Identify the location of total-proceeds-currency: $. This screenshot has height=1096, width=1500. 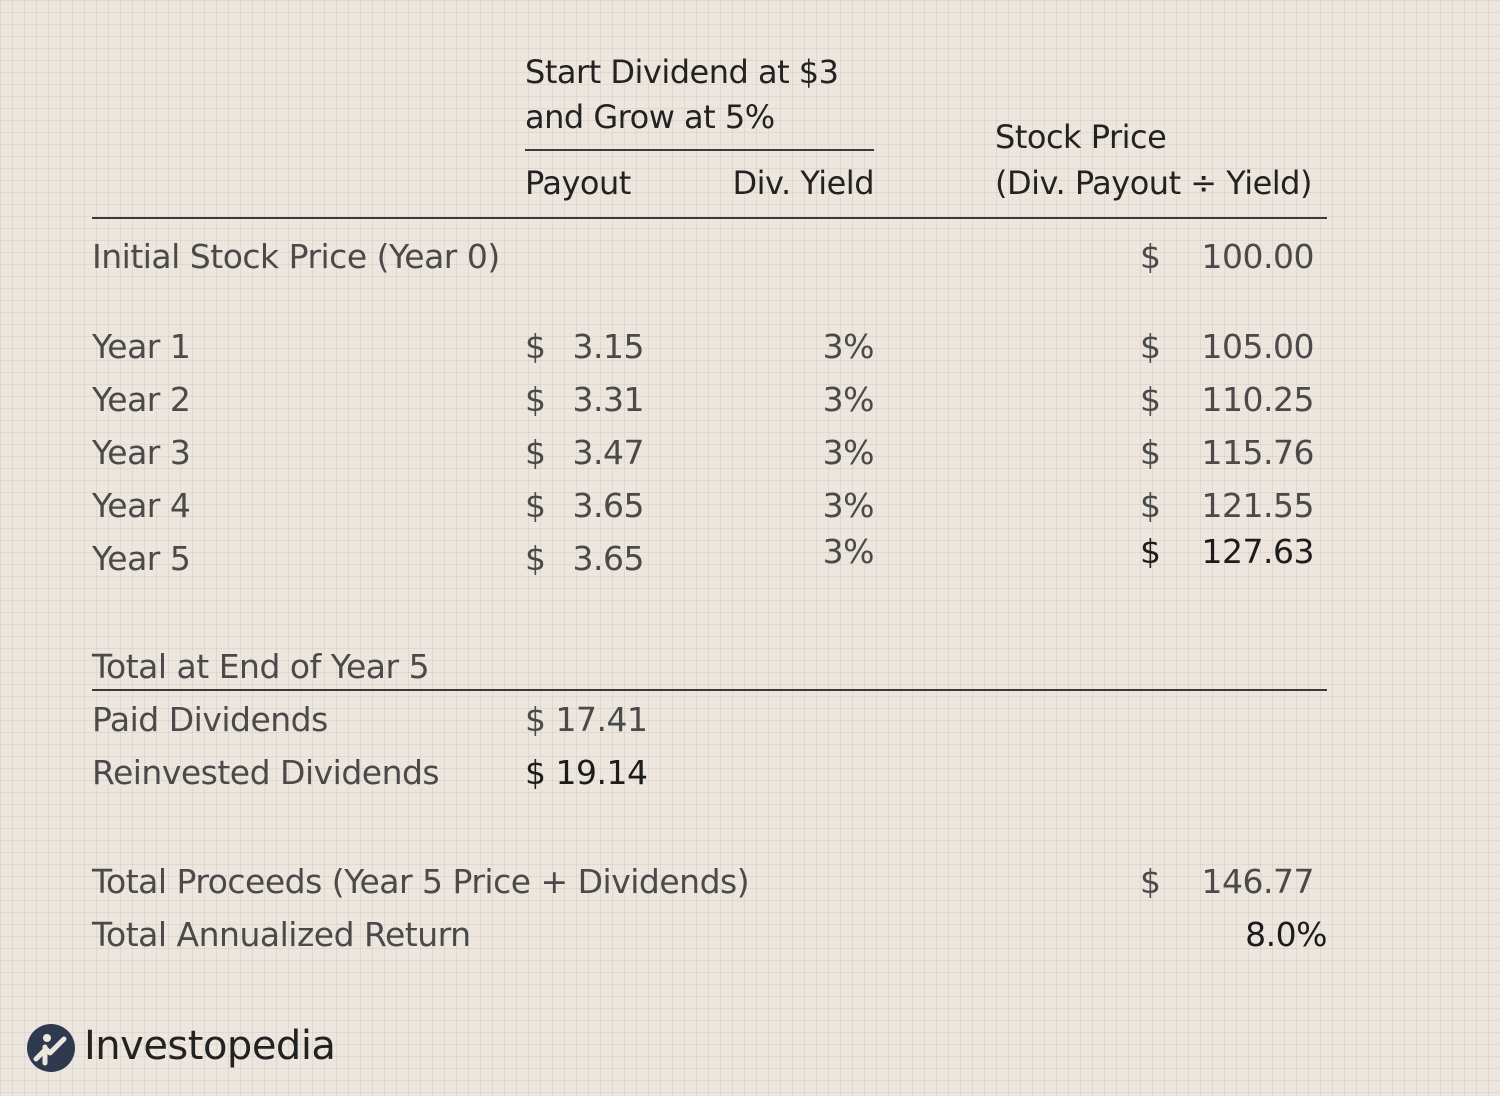
(1150, 881).